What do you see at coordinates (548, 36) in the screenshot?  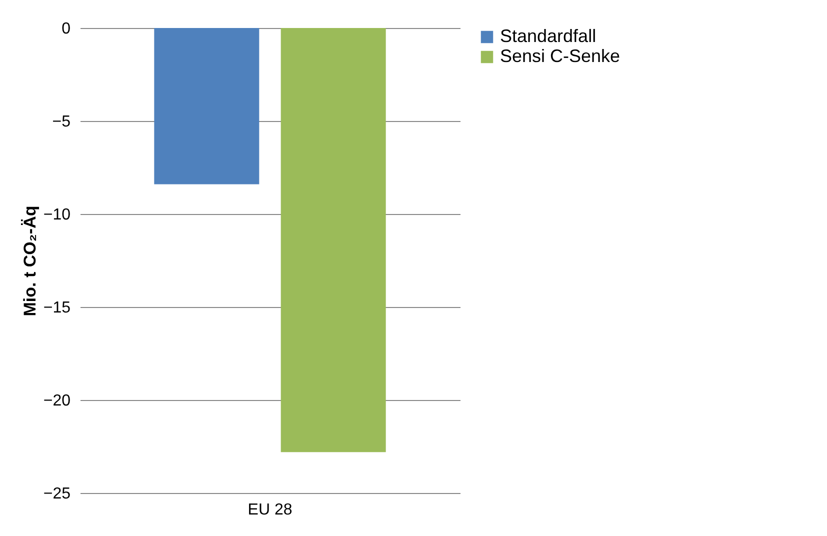 I see `legend-label: Standardfall` at bounding box center [548, 36].